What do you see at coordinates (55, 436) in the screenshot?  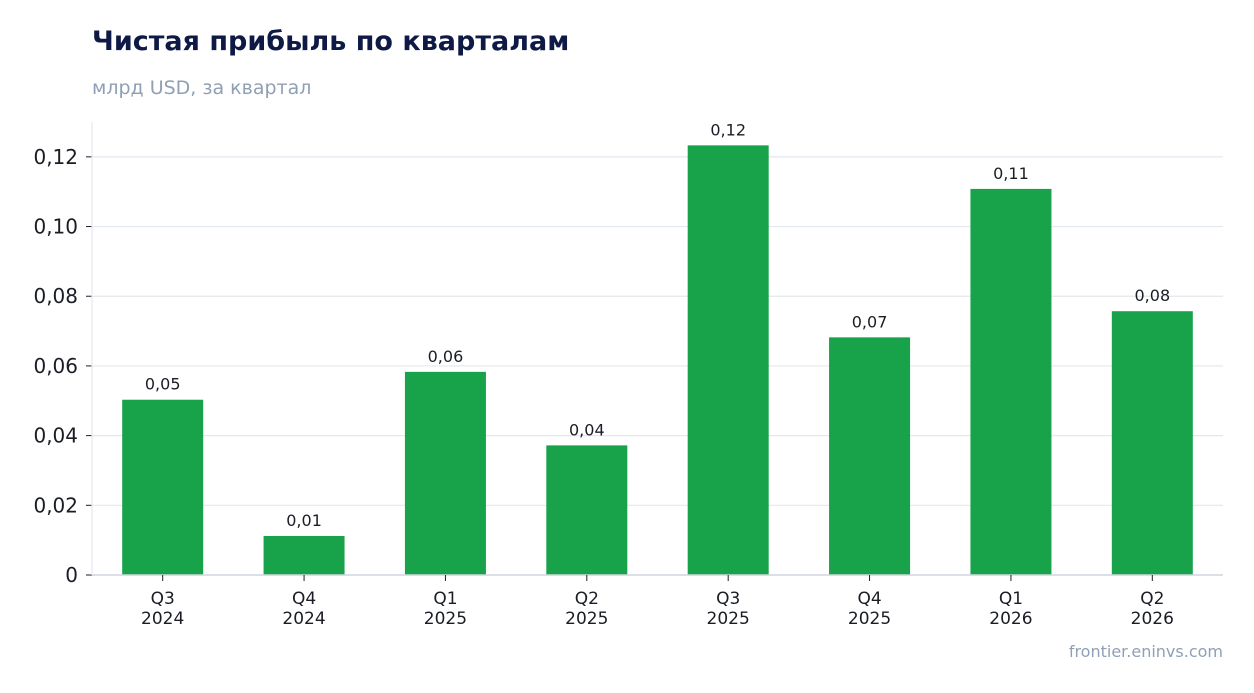 I see `y-tick-label: 0,04` at bounding box center [55, 436].